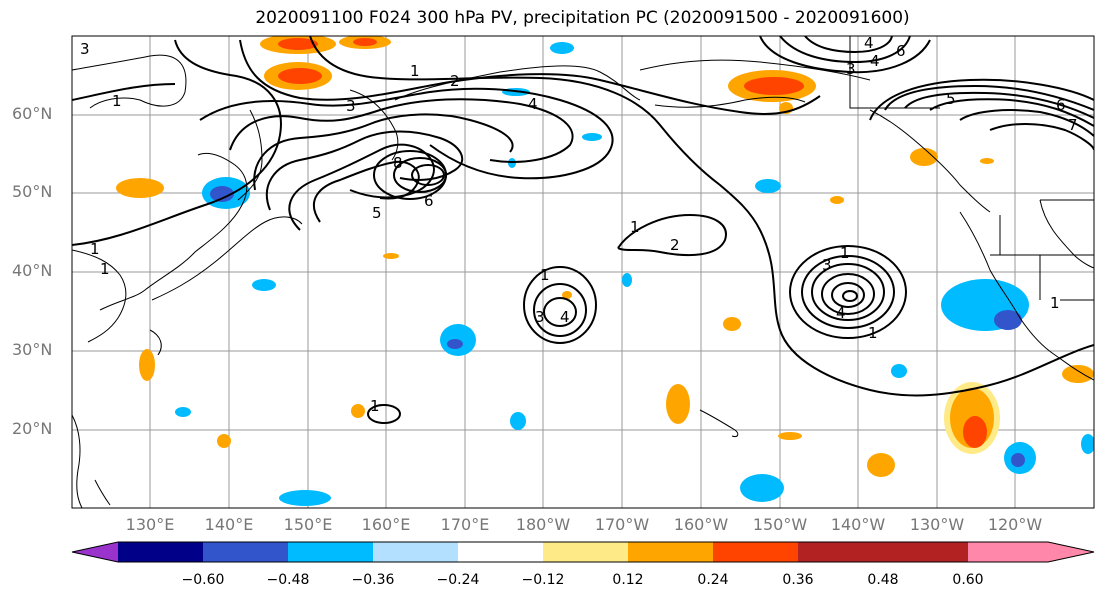  I want to click on lat-label: 20°N, so click(32, 428).